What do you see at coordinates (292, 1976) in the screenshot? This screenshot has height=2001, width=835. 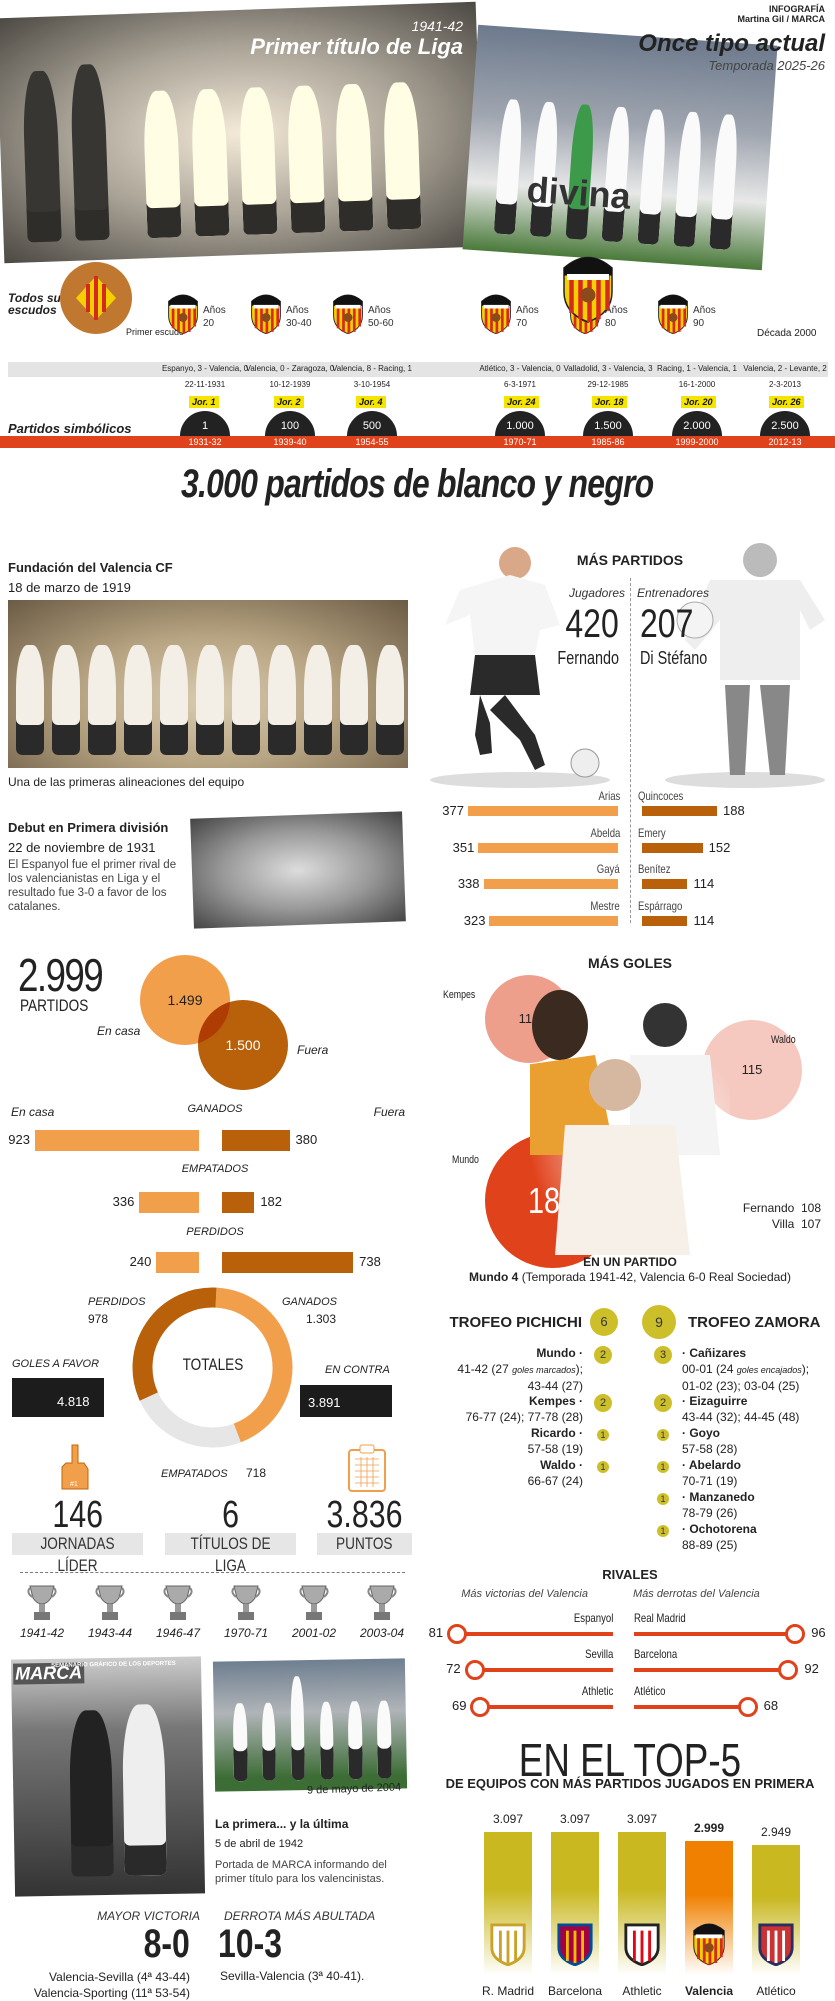 I see `biggest-loss-matches: Sevilla-Valencia (3ª 40-41).` at bounding box center [292, 1976].